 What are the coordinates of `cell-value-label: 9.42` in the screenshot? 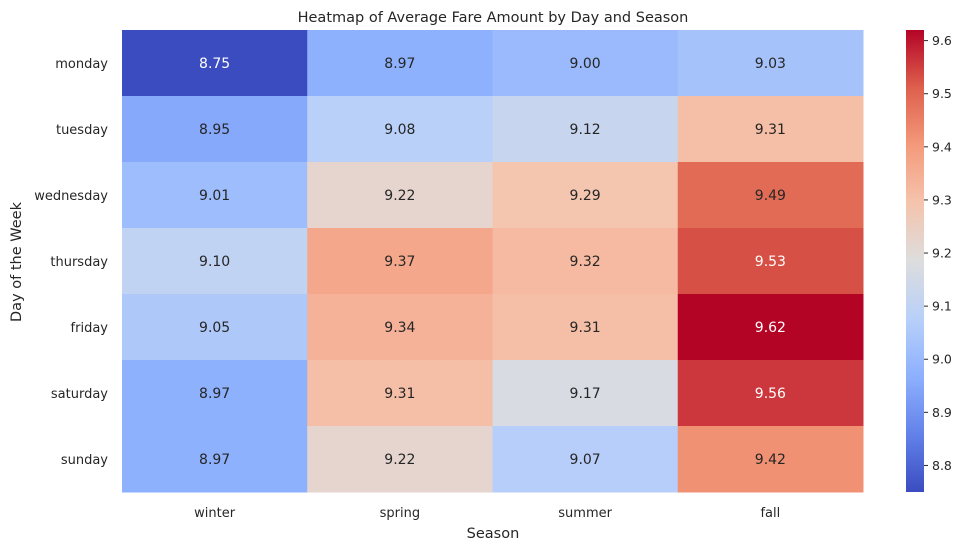 It's located at (770, 460).